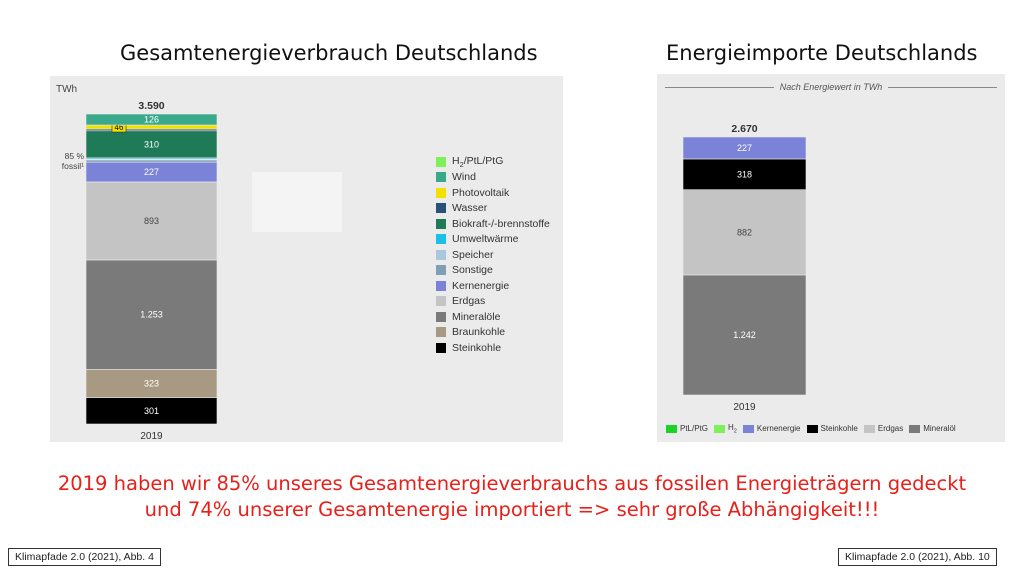 The height and width of the screenshot is (574, 1024). I want to click on legend-item-photovoltaik: Photovoltaik, so click(493, 193).